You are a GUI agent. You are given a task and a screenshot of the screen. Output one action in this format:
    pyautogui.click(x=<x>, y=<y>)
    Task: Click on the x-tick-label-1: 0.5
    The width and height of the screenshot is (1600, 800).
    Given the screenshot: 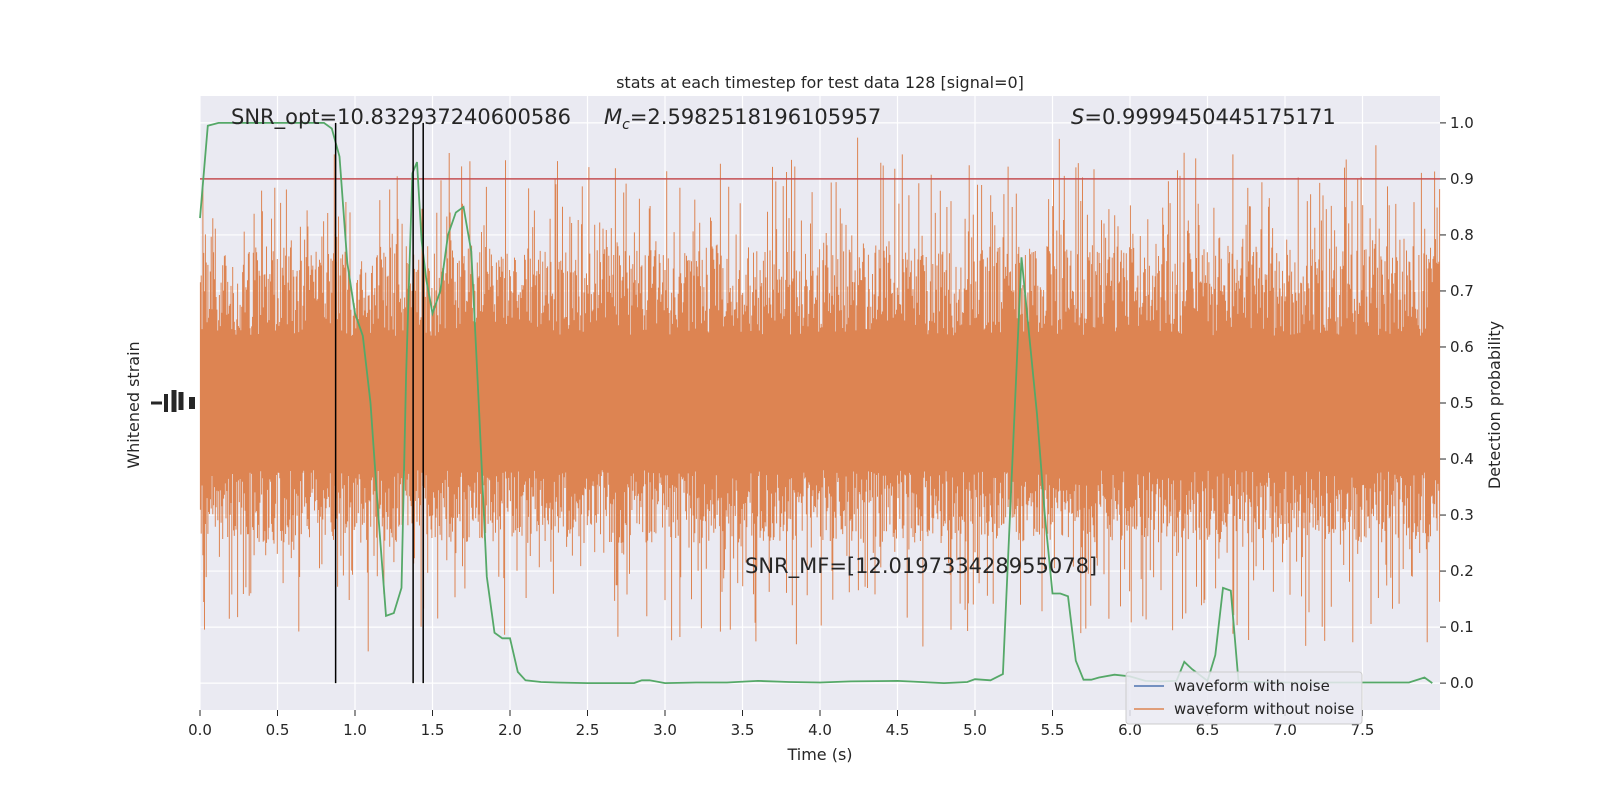 What is the action you would take?
    pyautogui.click(x=278, y=730)
    